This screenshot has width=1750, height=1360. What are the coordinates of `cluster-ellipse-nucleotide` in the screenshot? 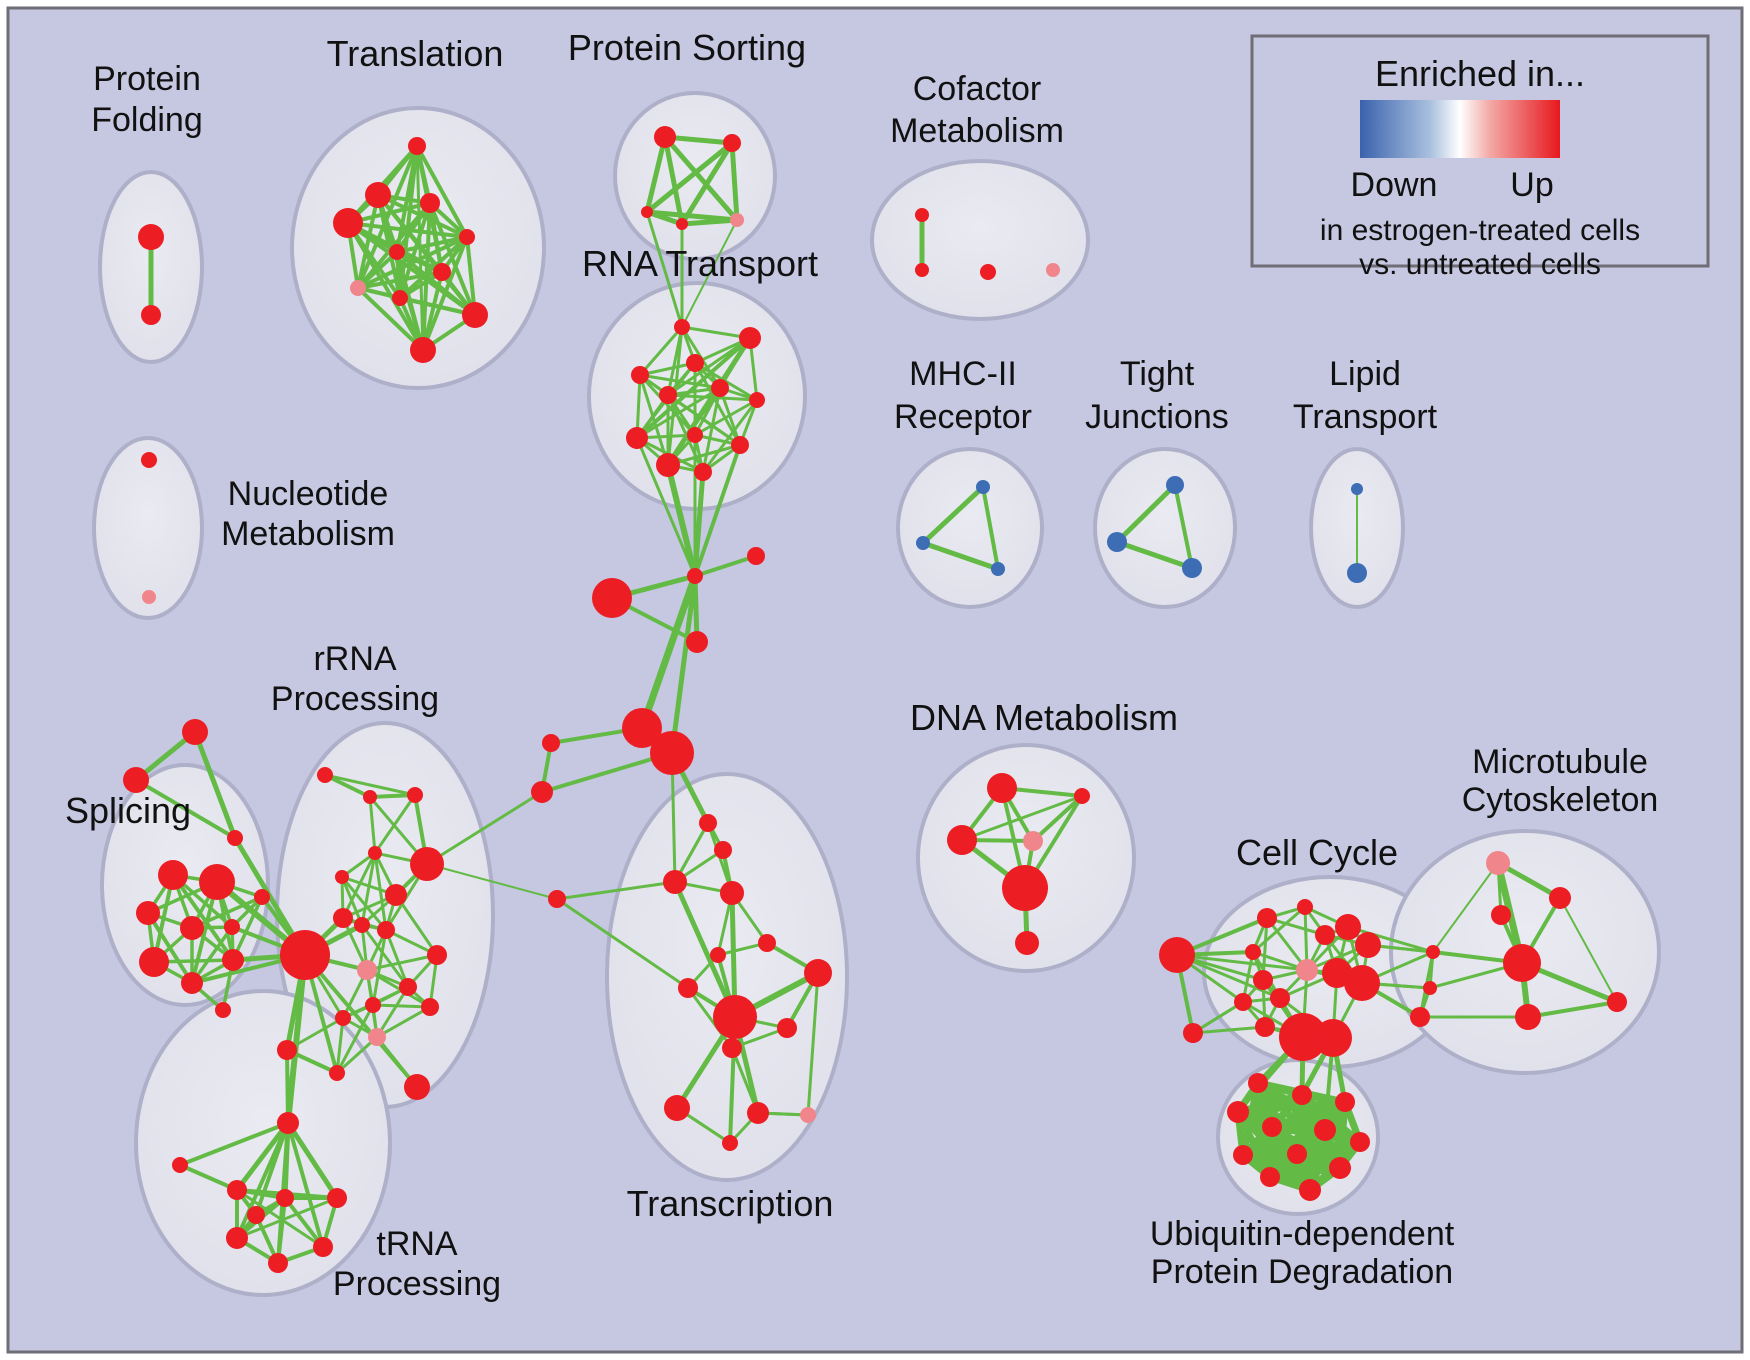 It's located at (148, 528).